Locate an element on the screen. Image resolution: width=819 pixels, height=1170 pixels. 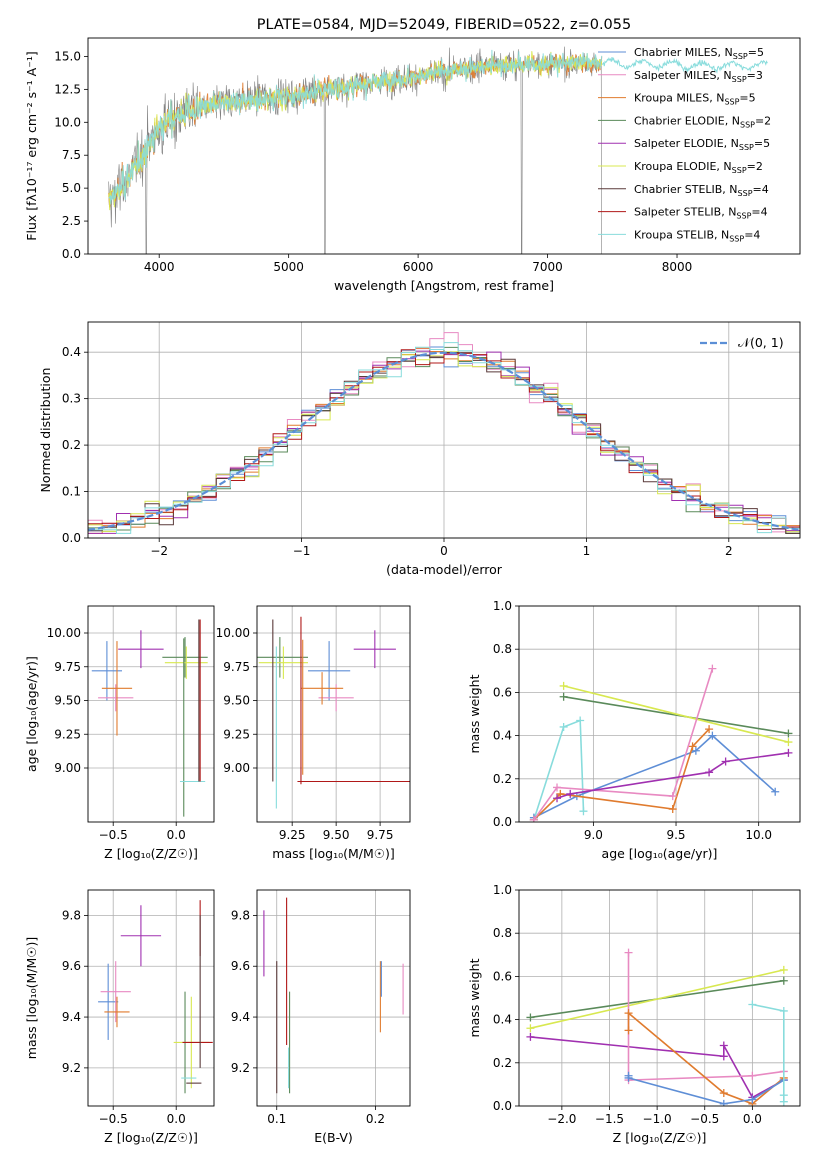
y-axis-label: age [log₁₀(age/yr)] is located at coordinates (31, 714).